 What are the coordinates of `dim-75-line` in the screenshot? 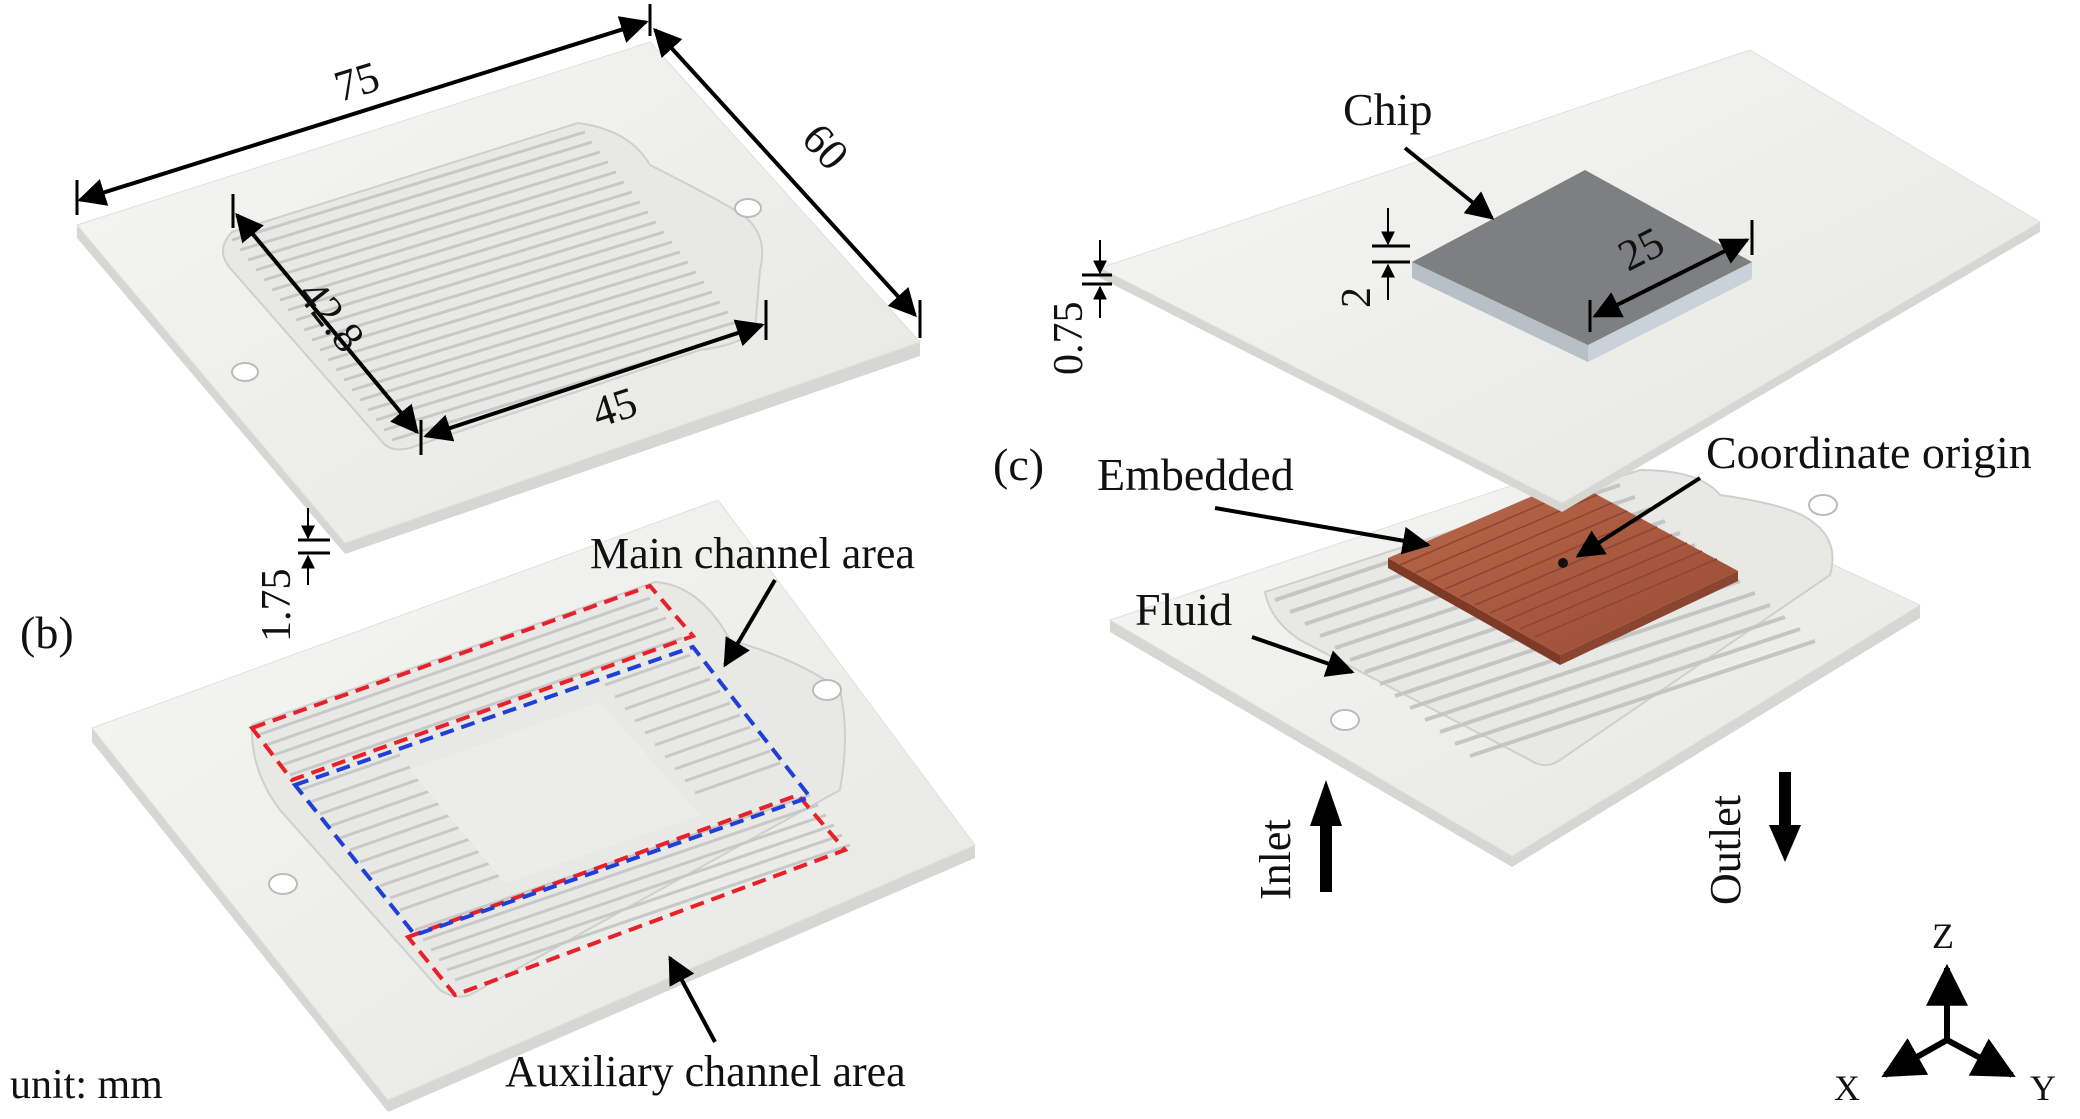 It's located at (363, 111).